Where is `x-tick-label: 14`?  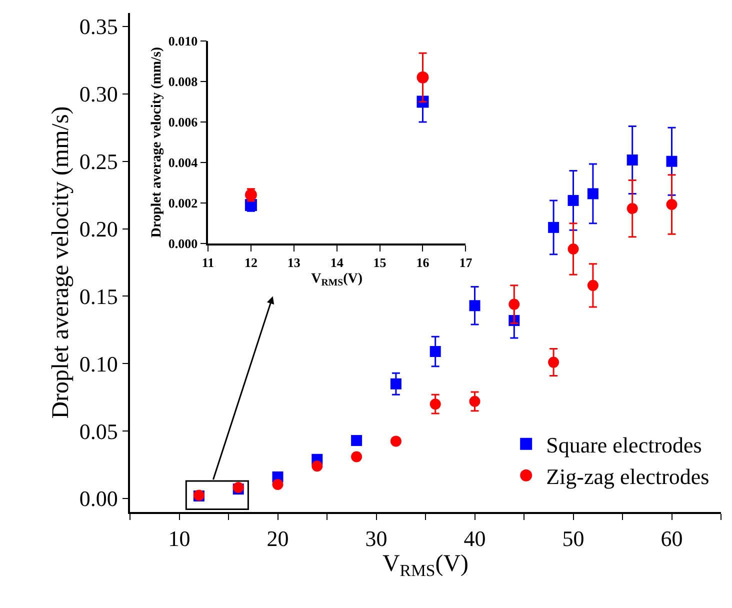
x-tick-label: 14 is located at coordinates (337, 262).